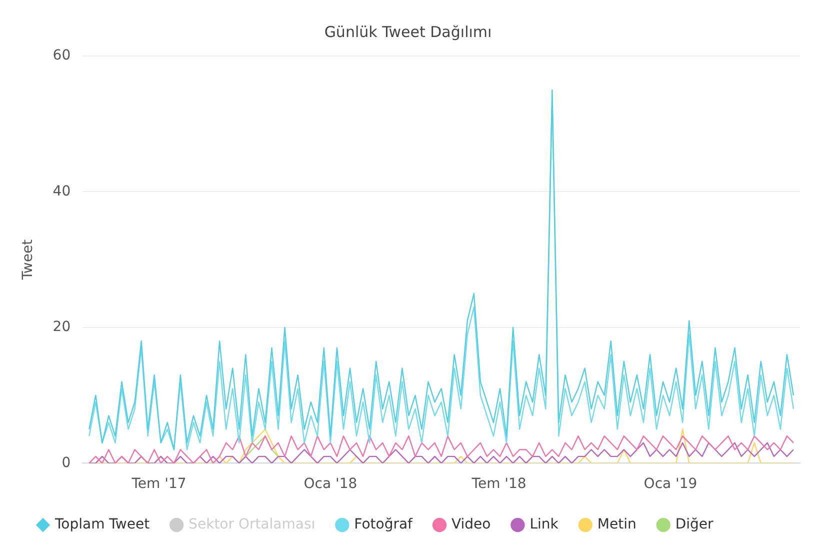  Describe the element at coordinates (384, 524) in the screenshot. I see `legend-label: Fotoğraf` at that location.